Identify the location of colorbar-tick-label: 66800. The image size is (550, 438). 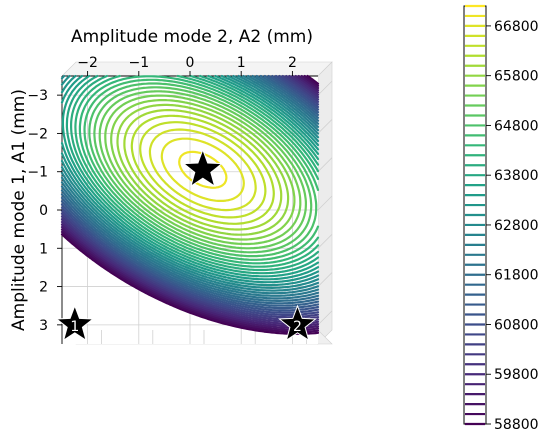
(516, 27).